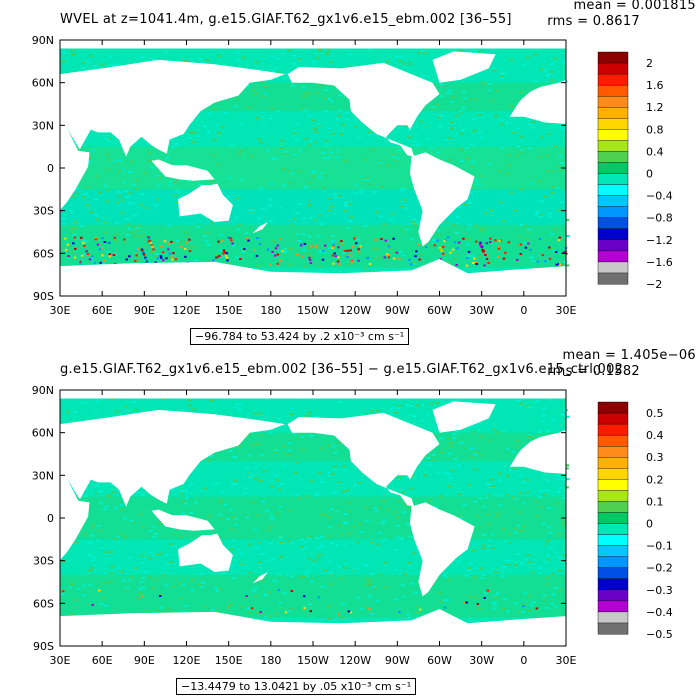  Describe the element at coordinates (659, 262) in the screenshot. I see `colorbar-label: −1.6` at that location.